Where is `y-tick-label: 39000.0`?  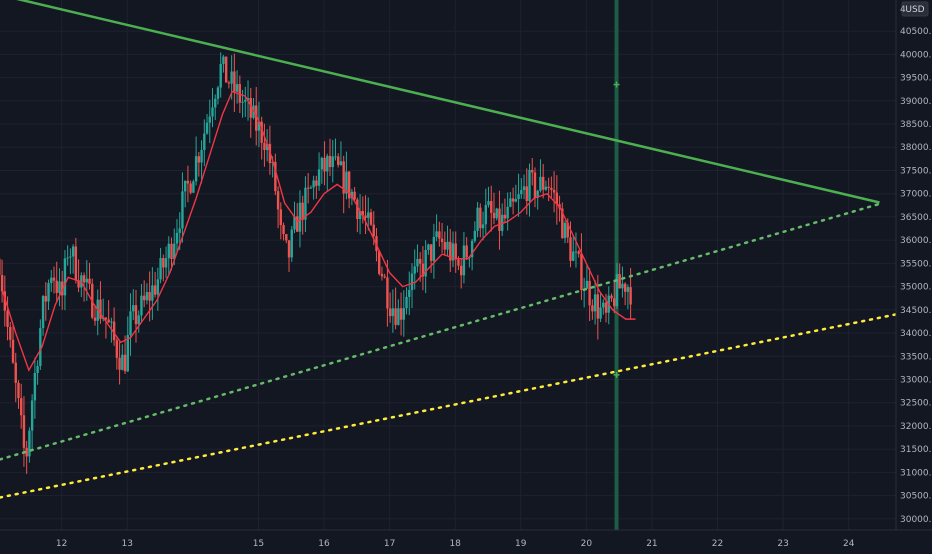
y-tick-label: 39000.0 is located at coordinates (916, 102).